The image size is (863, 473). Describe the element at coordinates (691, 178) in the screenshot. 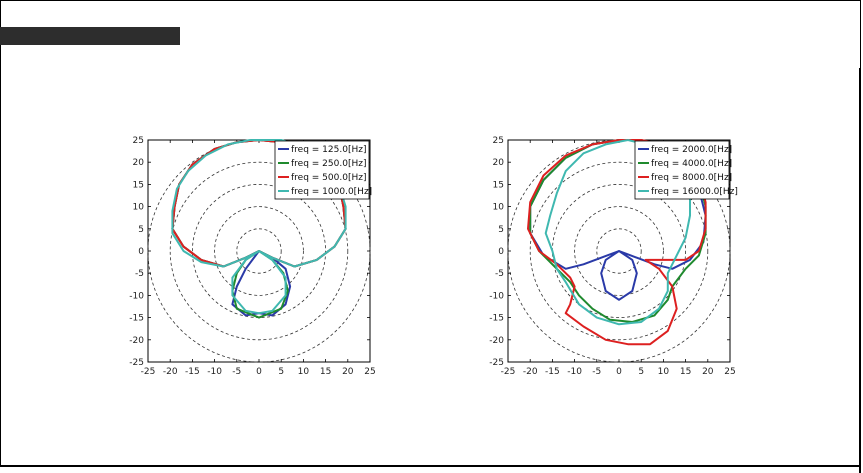

I see `legend-label-3: freq = 8000.0[Hz]` at that location.